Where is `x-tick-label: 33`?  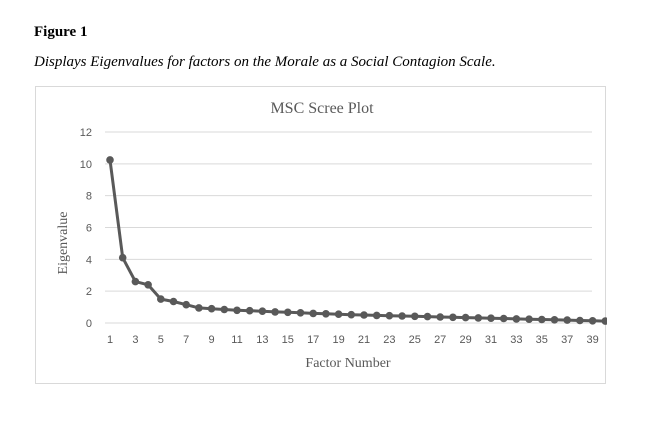 x-tick-label: 33 is located at coordinates (516, 340).